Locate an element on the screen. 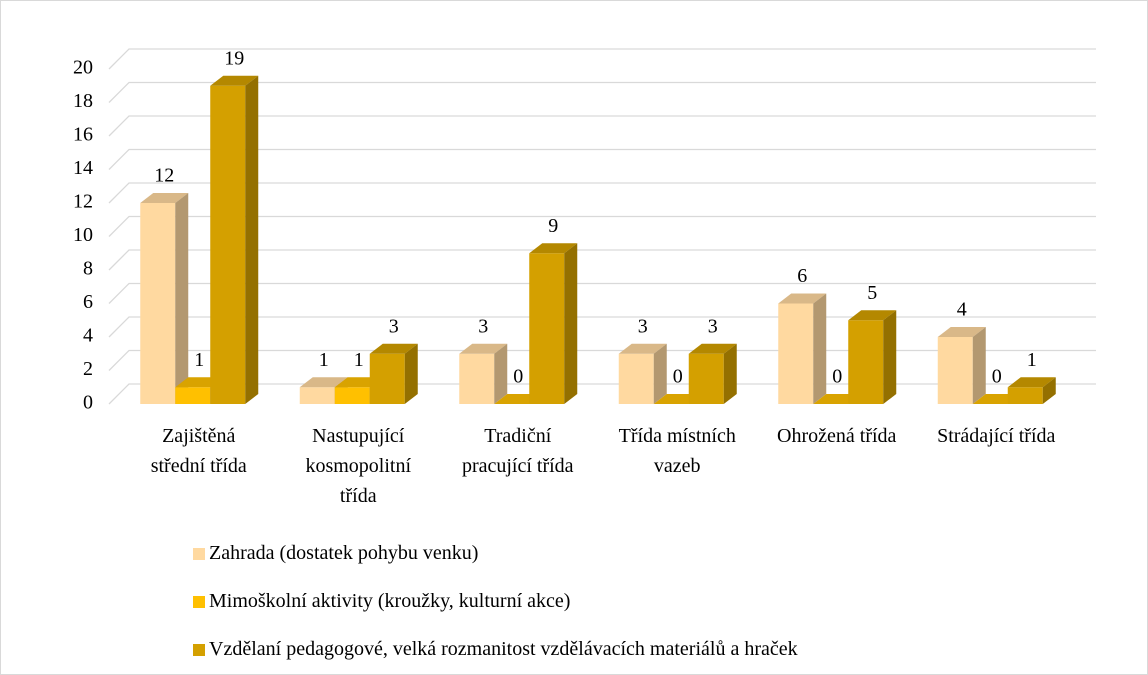 Image resolution: width=1148 pixels, height=675 pixels. y-tick-label: 20 is located at coordinates (83, 68).